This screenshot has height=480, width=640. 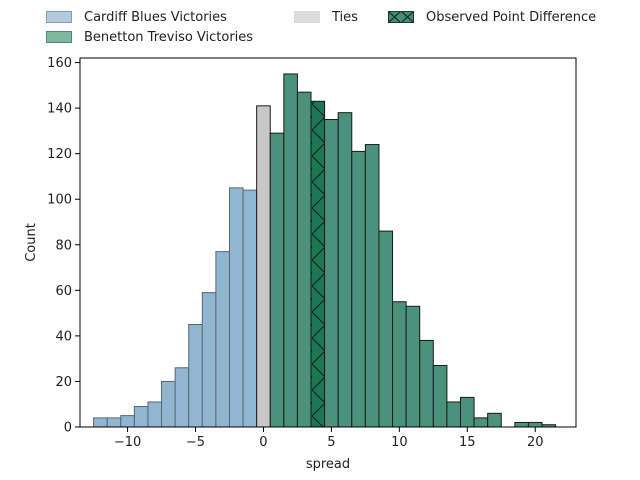 I want to click on y-tick-label: 0, so click(x=68, y=428).